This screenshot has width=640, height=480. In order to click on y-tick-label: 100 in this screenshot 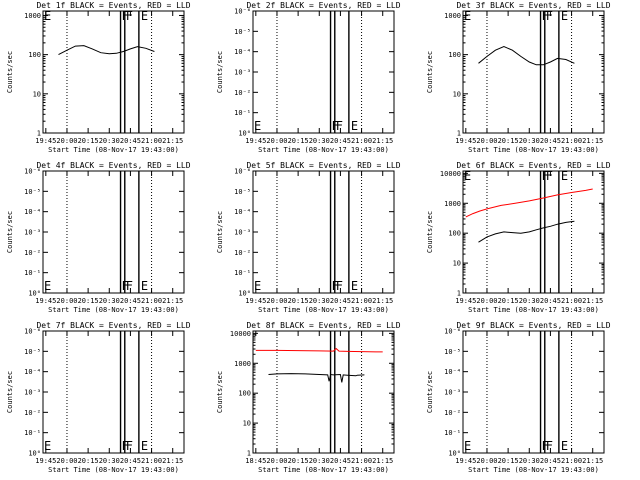, I will do `click(244, 394)`.